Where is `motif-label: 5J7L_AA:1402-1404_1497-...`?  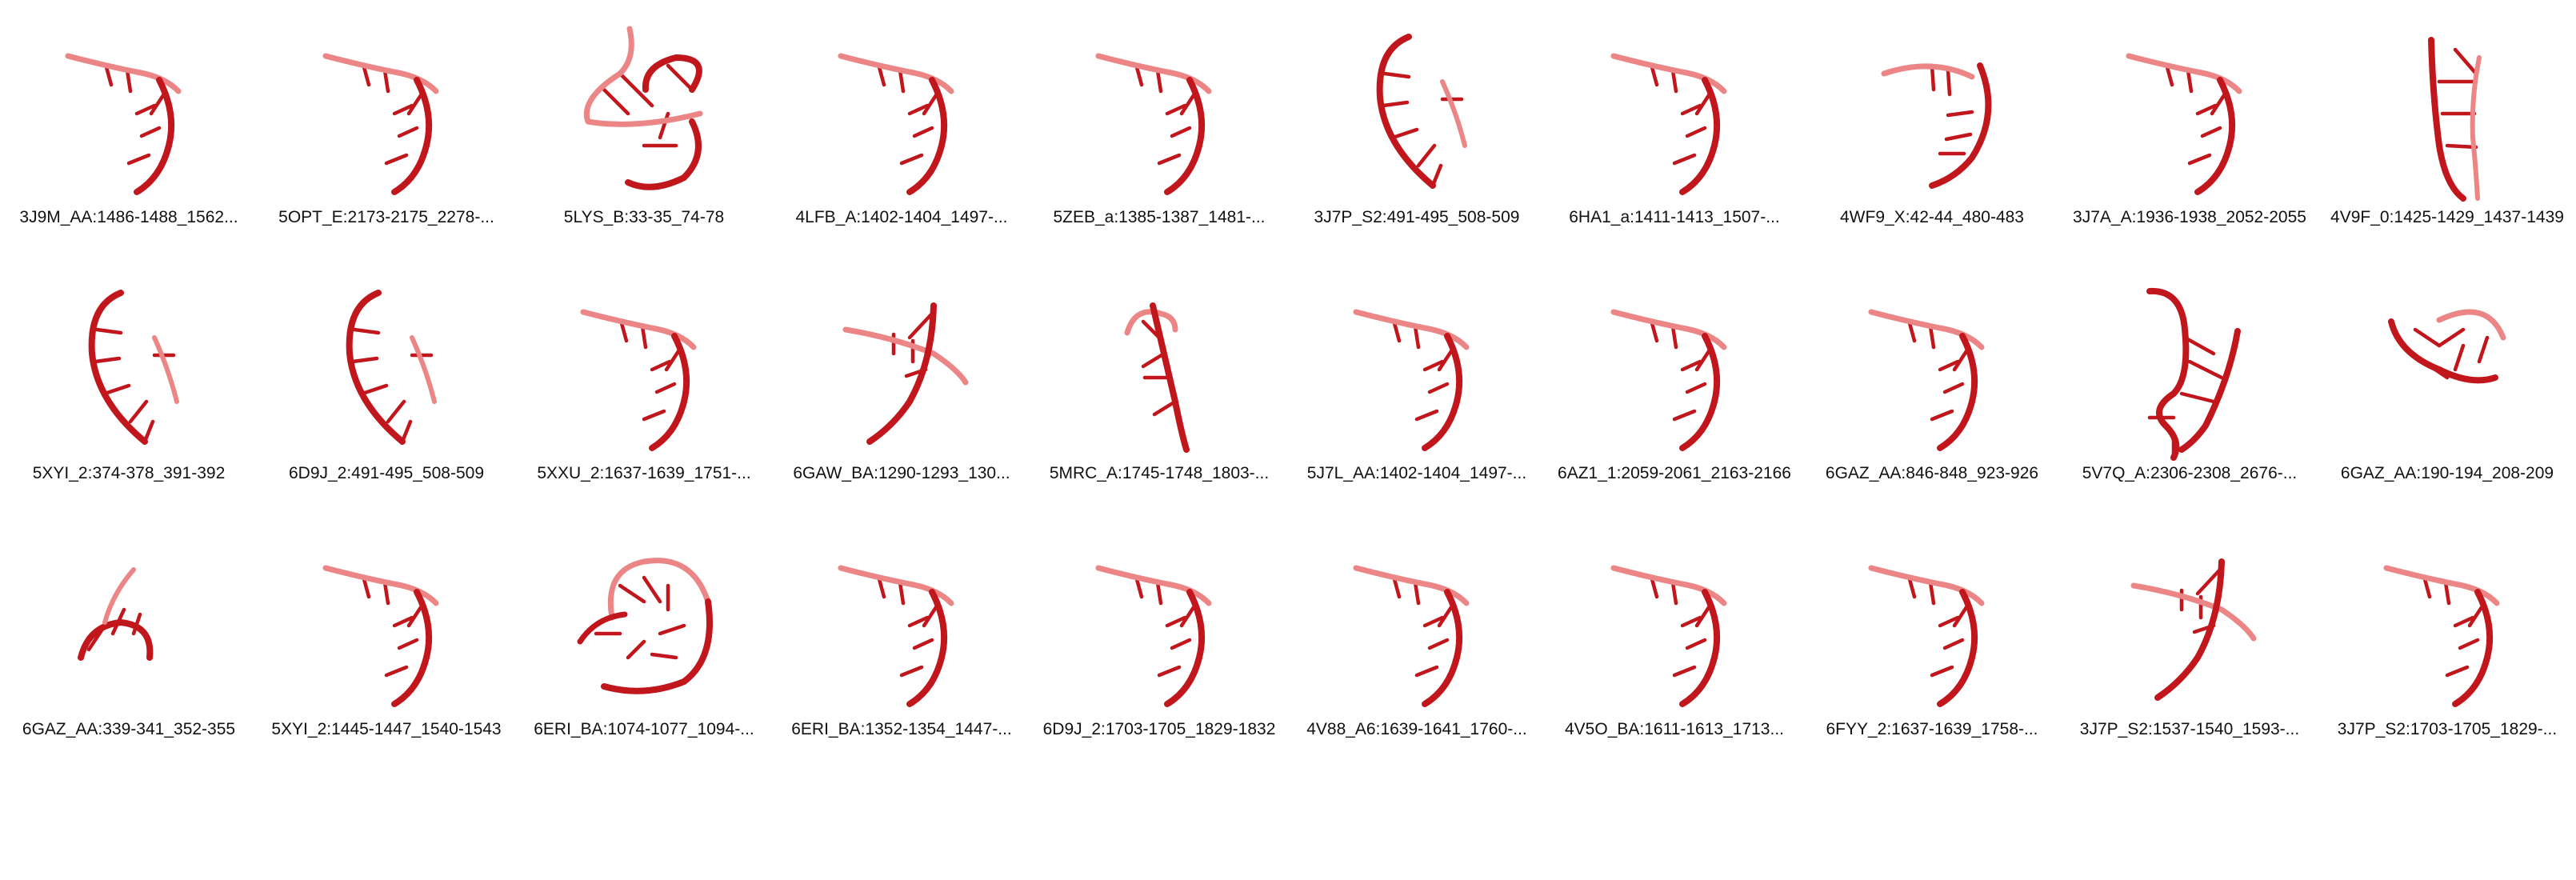 motif-label: 5J7L_AA:1402-1404_1497-... is located at coordinates (1416, 473).